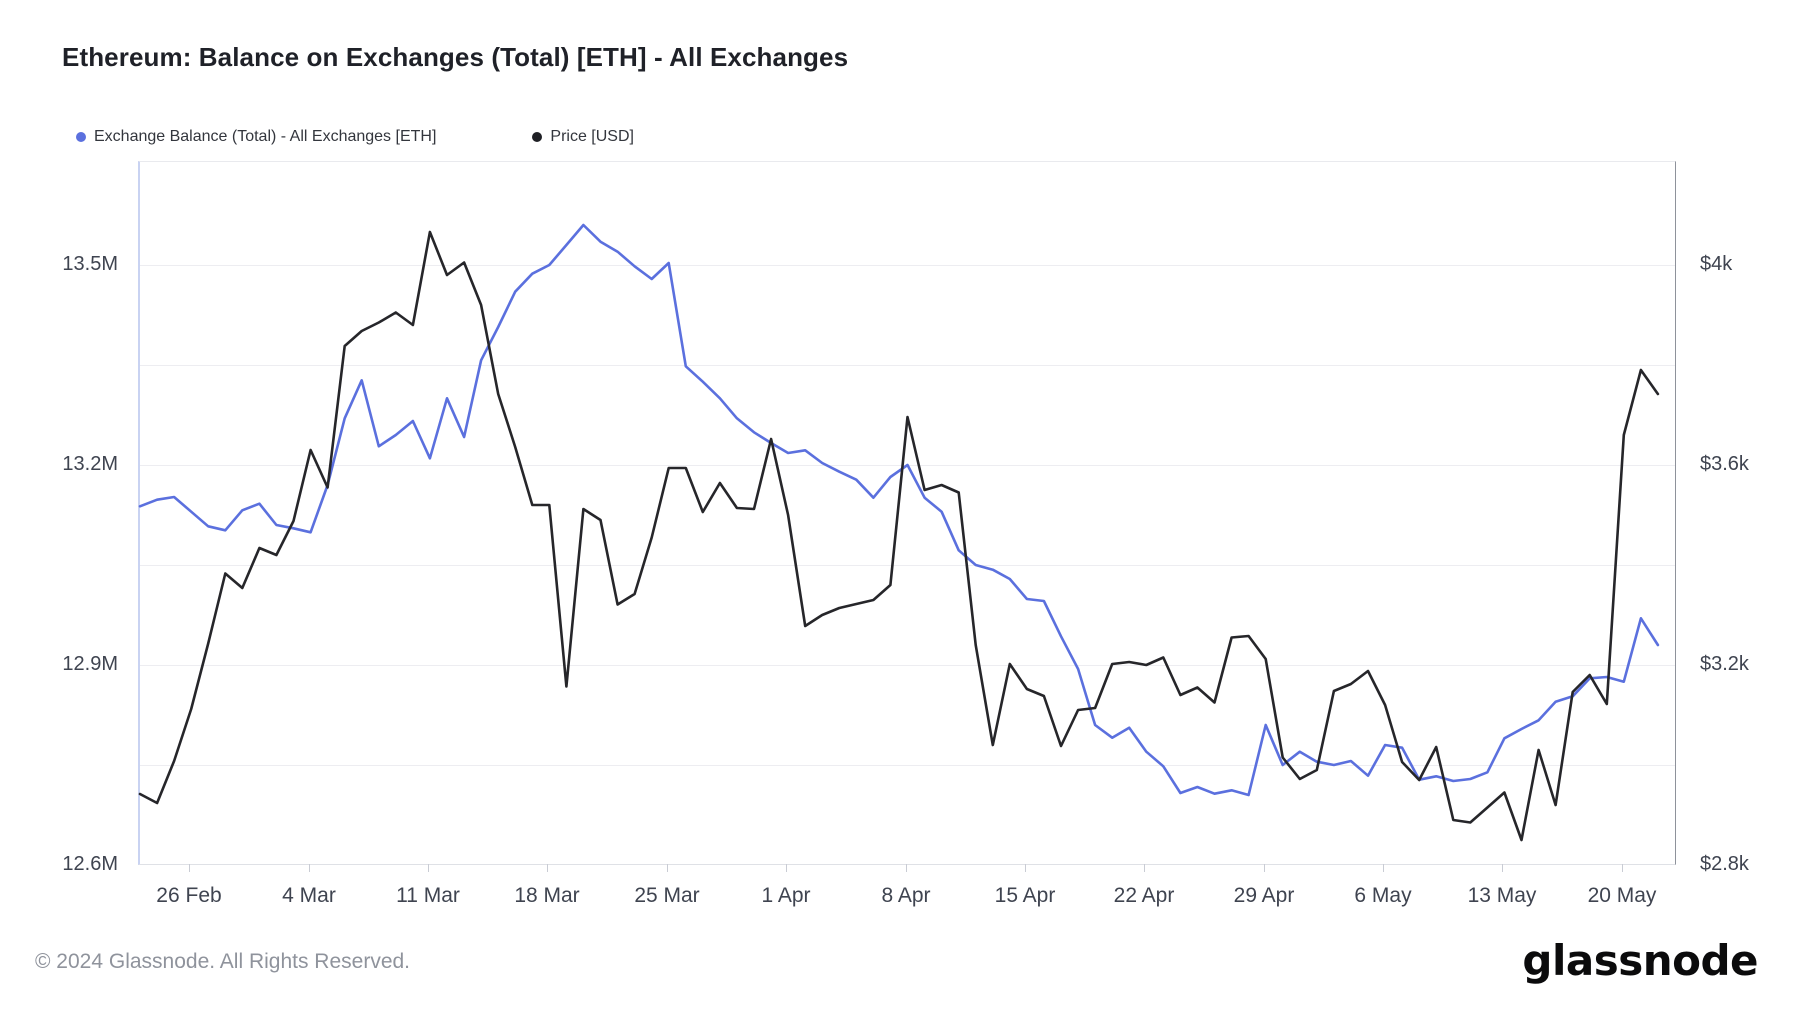 The width and height of the screenshot is (1800, 1013). I want to click on legend-item-label: Price [USD], so click(592, 136).